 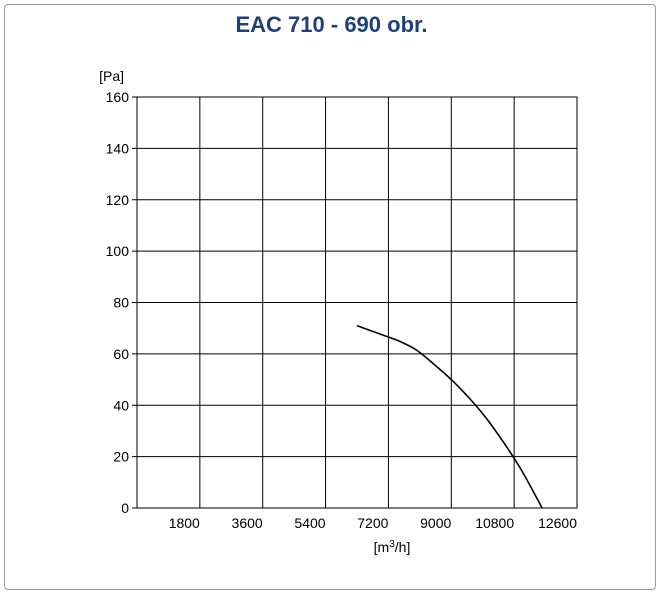 I want to click on x-tick-label: 3600, so click(x=247, y=523).